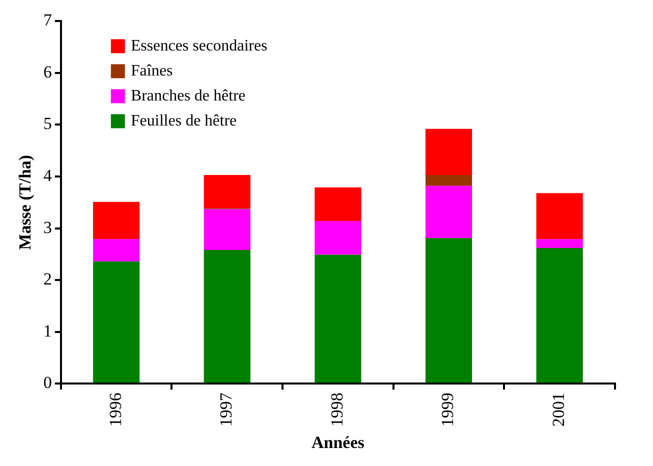 The image size is (653, 466). What do you see at coordinates (226, 409) in the screenshot?
I see `x-tick-label: 1997` at bounding box center [226, 409].